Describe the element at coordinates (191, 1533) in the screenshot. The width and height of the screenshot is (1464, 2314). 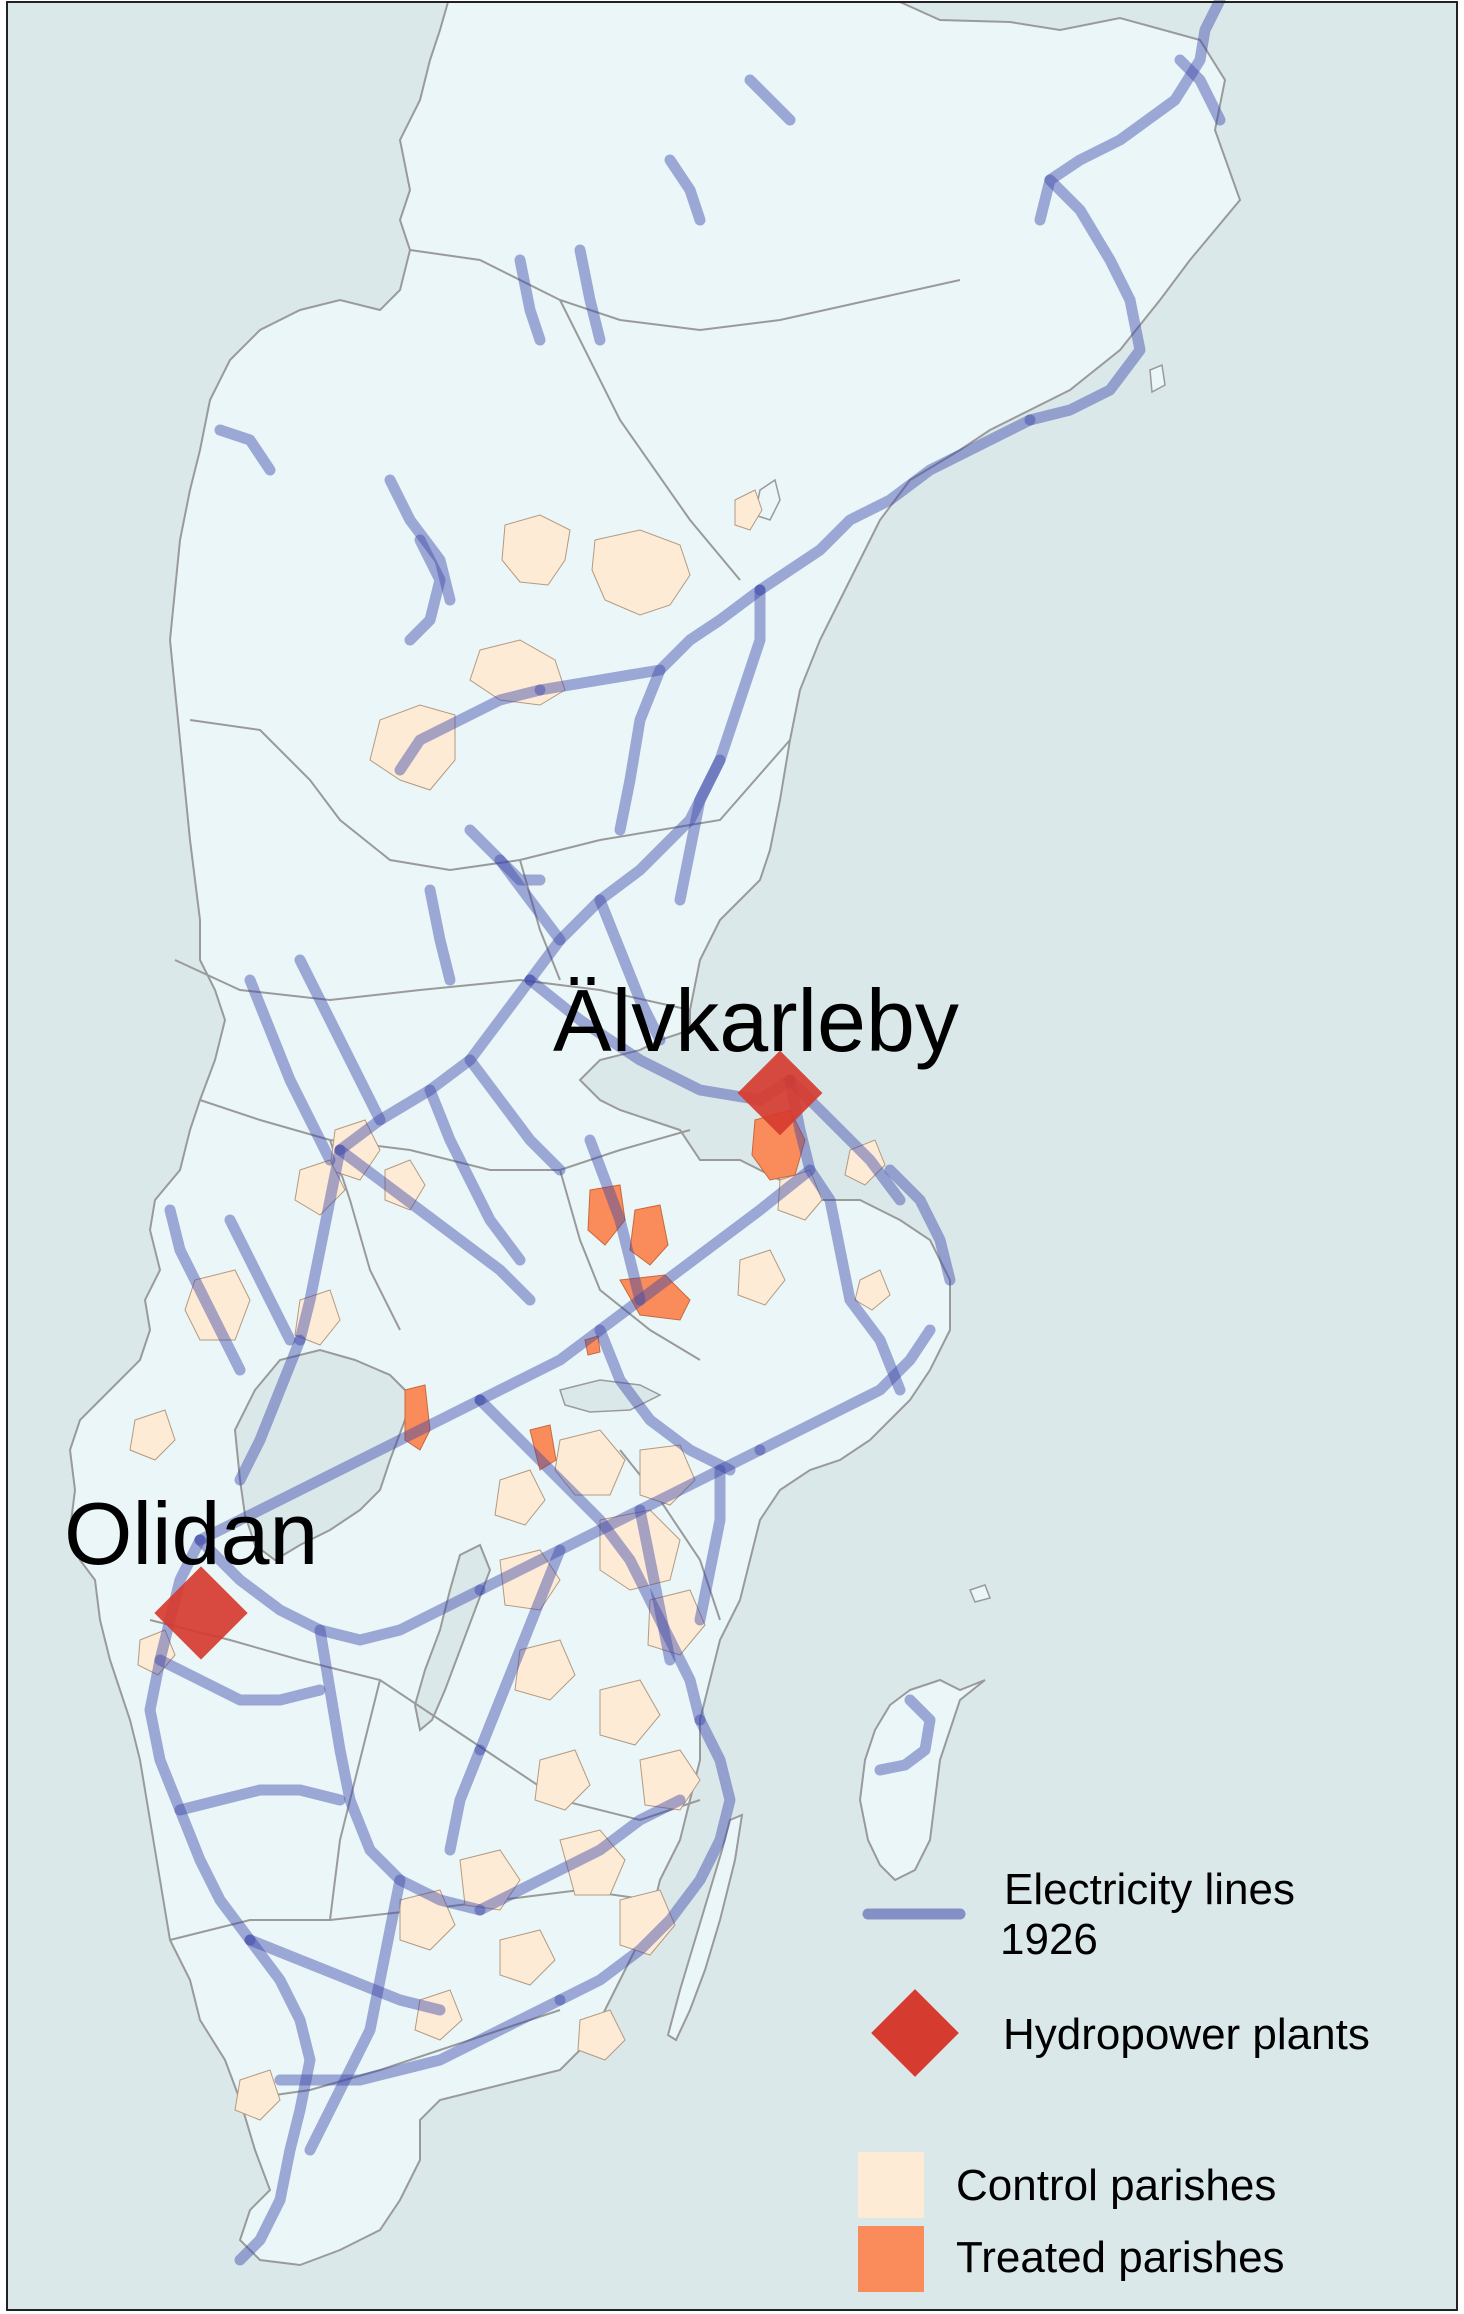
I see `label-olidan: Olidan` at that location.